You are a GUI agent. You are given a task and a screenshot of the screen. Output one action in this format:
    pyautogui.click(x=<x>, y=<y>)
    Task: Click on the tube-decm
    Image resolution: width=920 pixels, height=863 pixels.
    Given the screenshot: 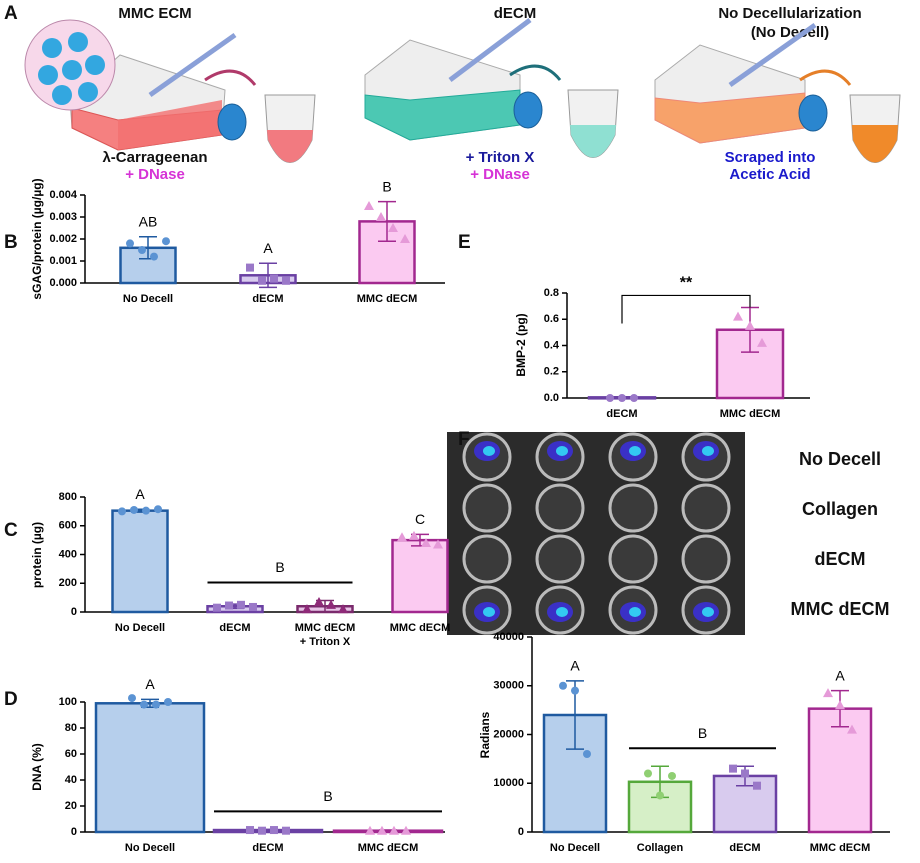 What is the action you would take?
    pyautogui.click(x=593, y=123)
    